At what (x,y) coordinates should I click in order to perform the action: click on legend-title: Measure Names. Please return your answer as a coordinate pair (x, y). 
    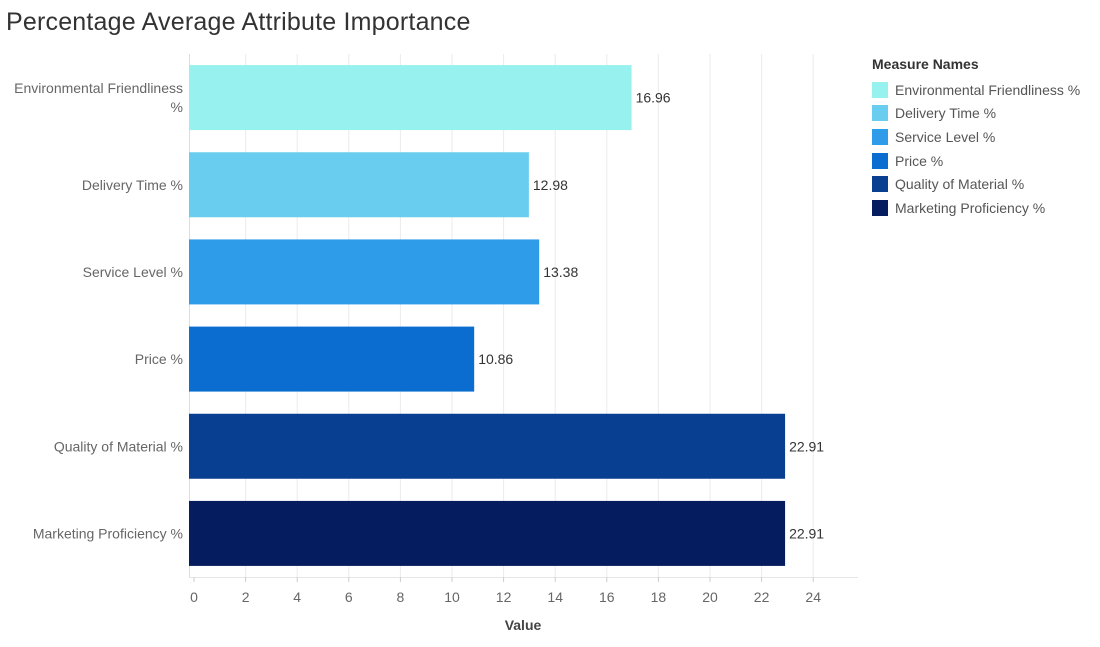
    Looking at the image, I should click on (925, 64).